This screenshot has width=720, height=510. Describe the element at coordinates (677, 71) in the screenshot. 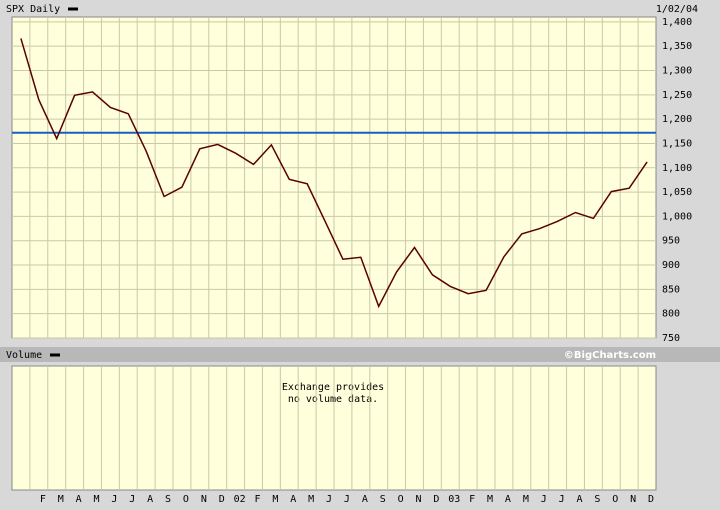

I see `y-tick-label: 1,300` at that location.